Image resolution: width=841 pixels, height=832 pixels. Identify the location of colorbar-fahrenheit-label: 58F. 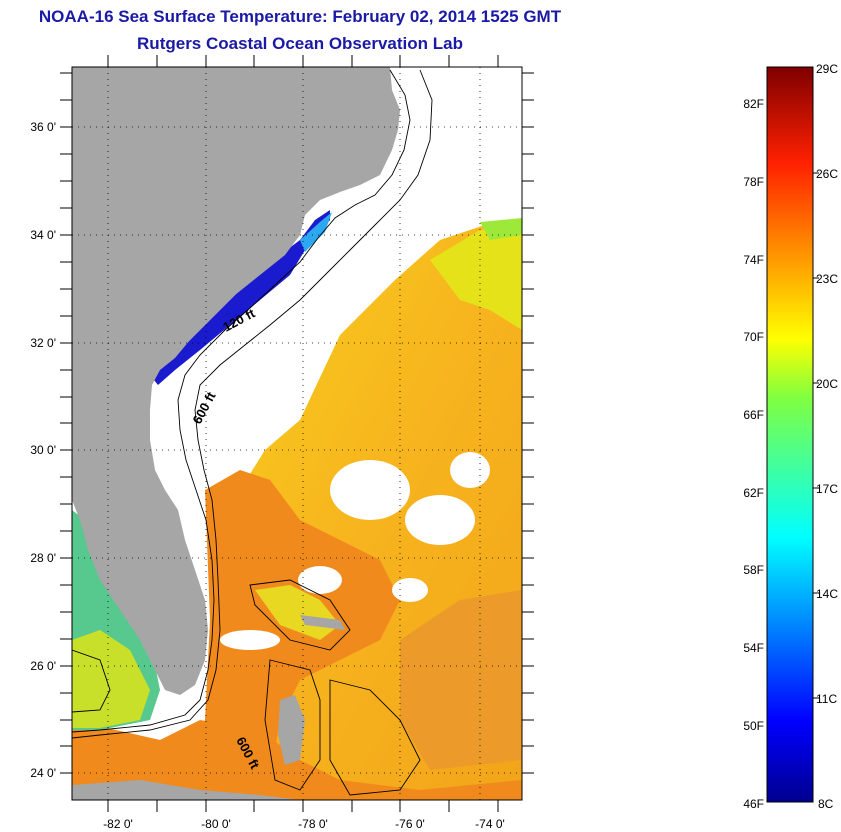
(753, 570).